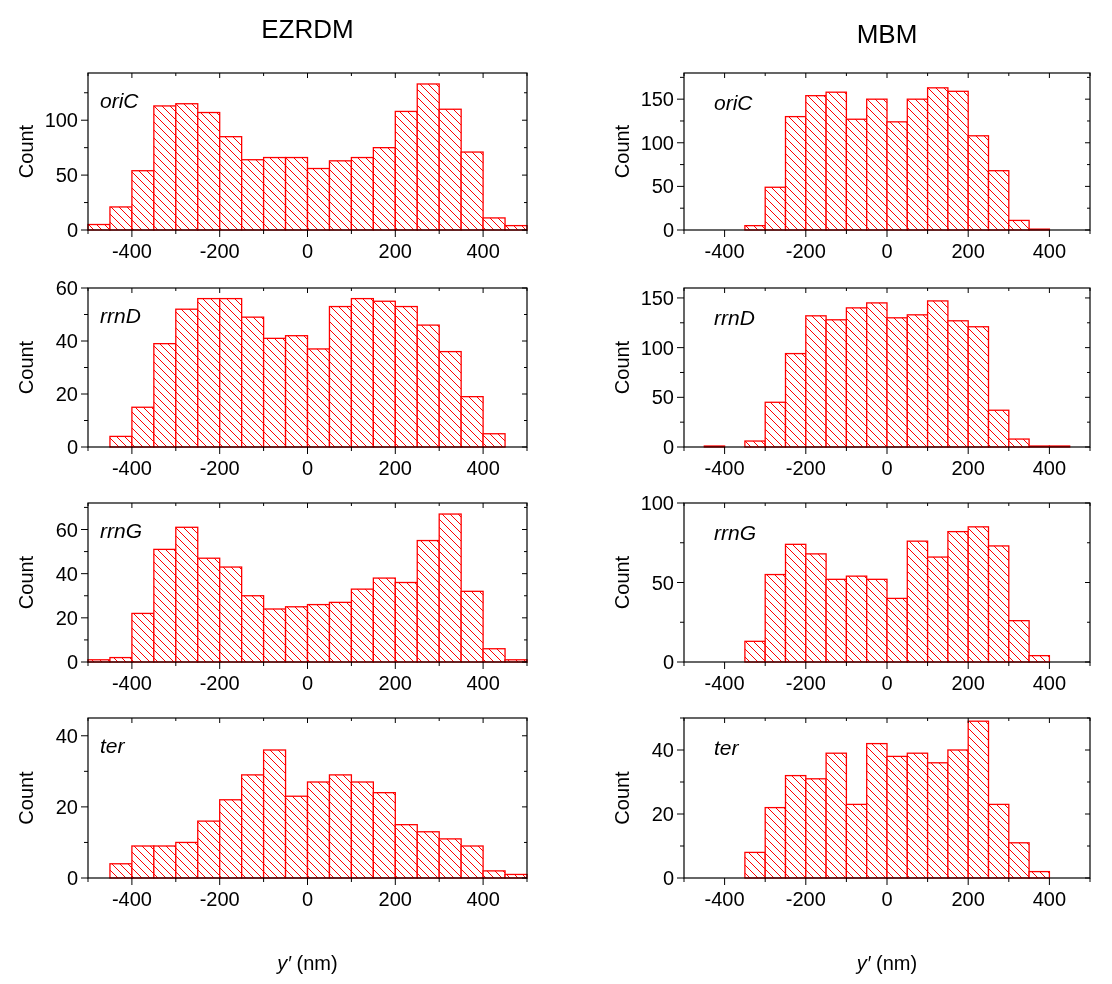  I want to click on chart-title: EZRDM, so click(307, 29).